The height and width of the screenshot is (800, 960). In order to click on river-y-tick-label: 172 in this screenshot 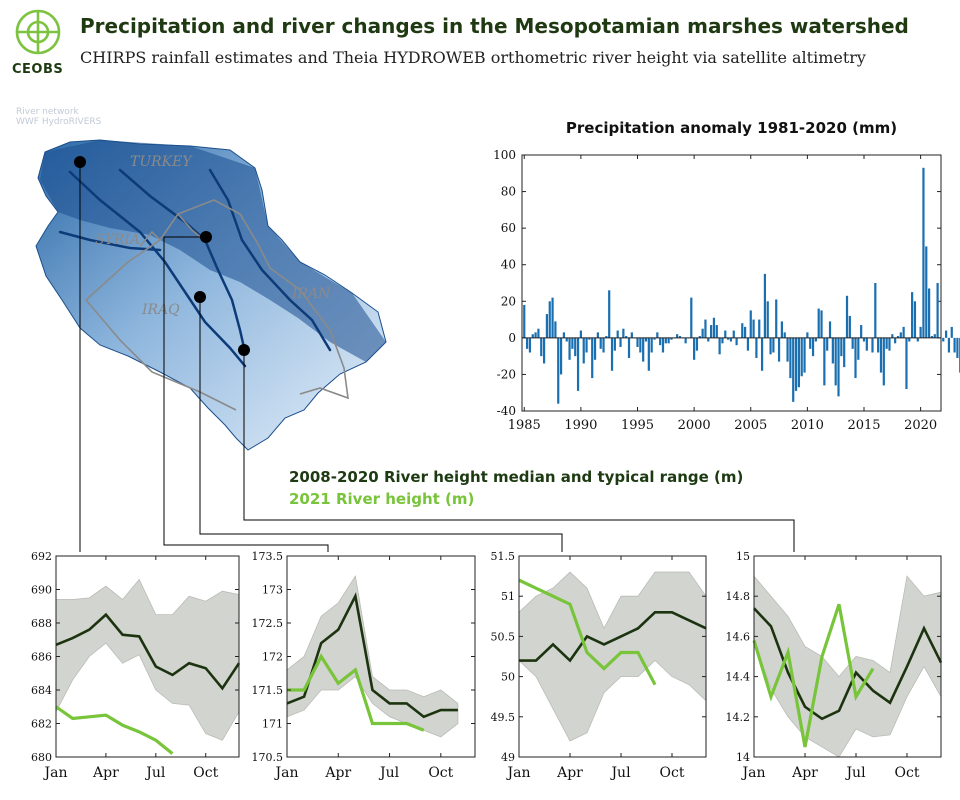, I will do `click(272, 657)`.